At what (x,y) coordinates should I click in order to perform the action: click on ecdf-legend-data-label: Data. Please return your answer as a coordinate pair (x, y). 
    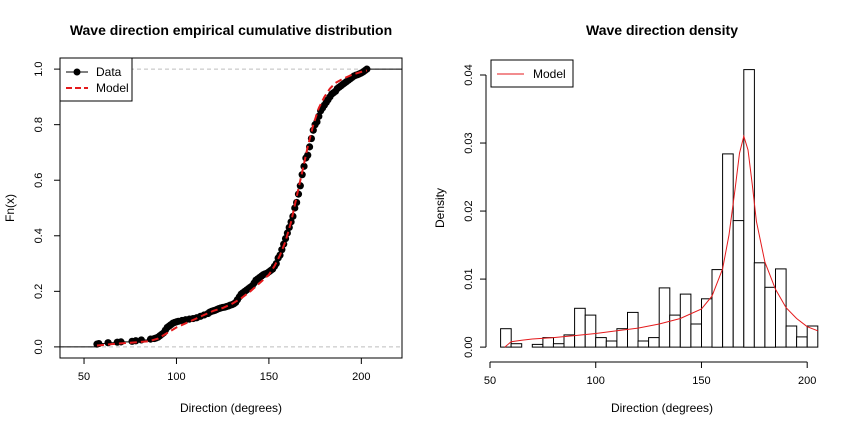
    Looking at the image, I should click on (109, 72).